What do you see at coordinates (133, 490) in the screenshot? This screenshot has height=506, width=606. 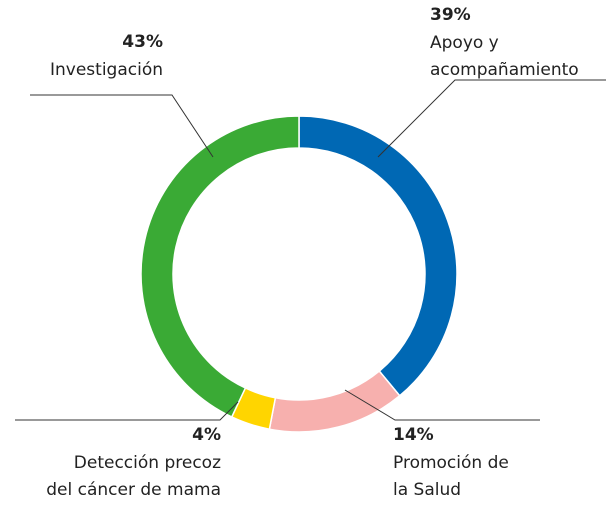 I see `label-line: del cáncer de mama` at bounding box center [133, 490].